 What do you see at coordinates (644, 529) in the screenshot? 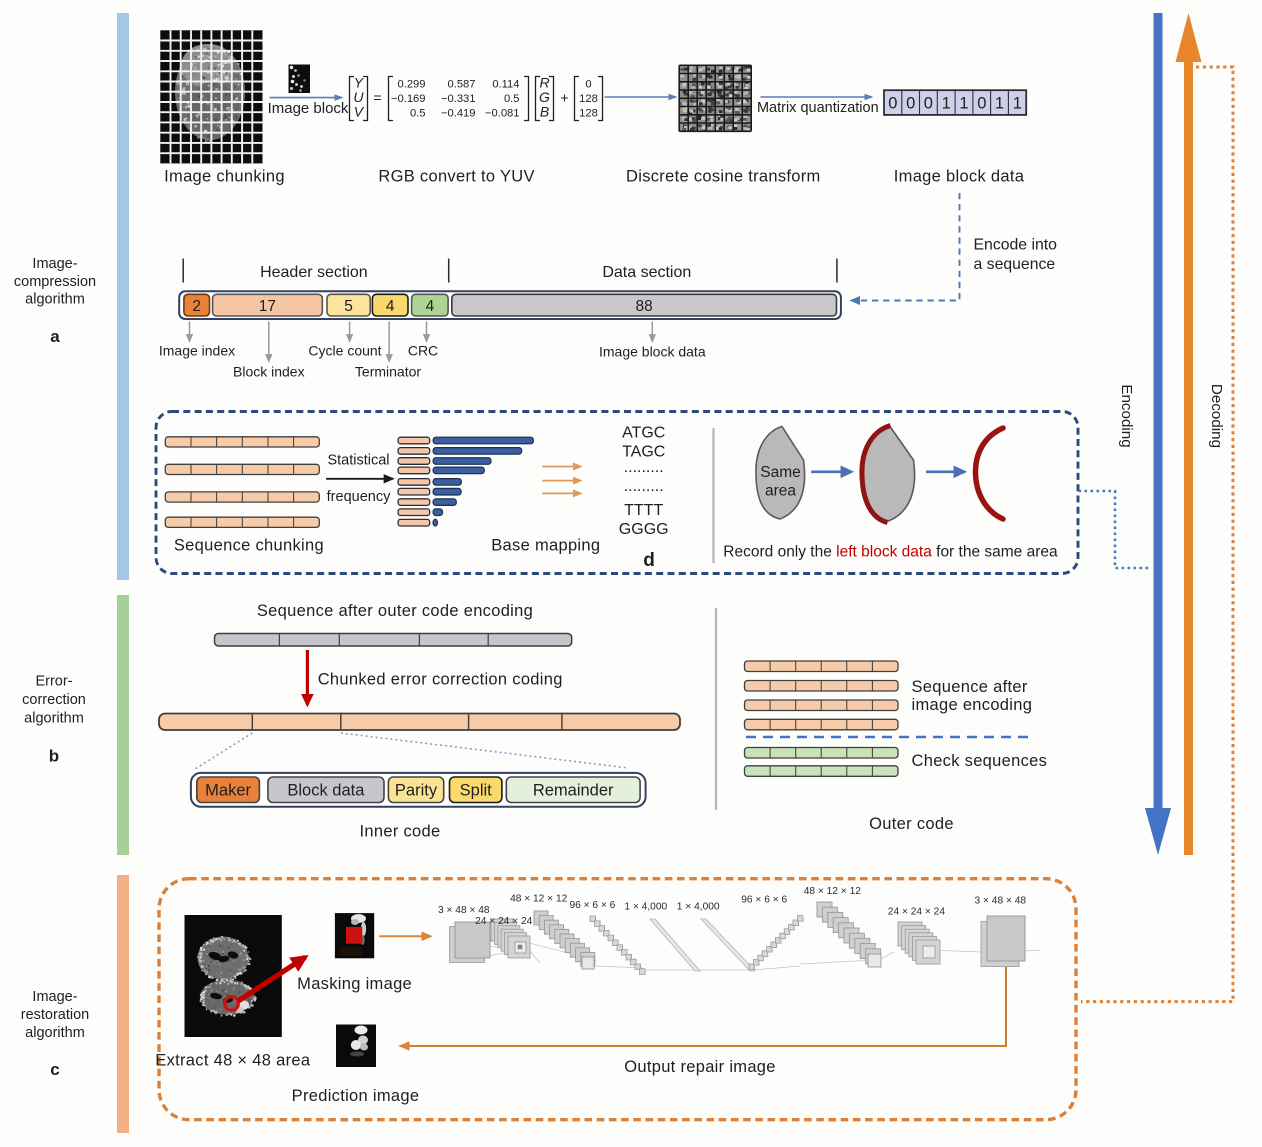
I see `svg-text: GGGG` at bounding box center [644, 529].